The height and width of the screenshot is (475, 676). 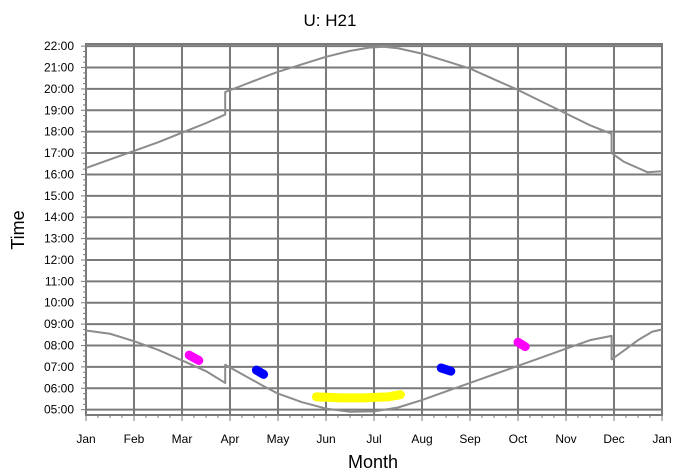 What do you see at coordinates (59, 410) in the screenshot?
I see `y-tick-label: 05:00` at bounding box center [59, 410].